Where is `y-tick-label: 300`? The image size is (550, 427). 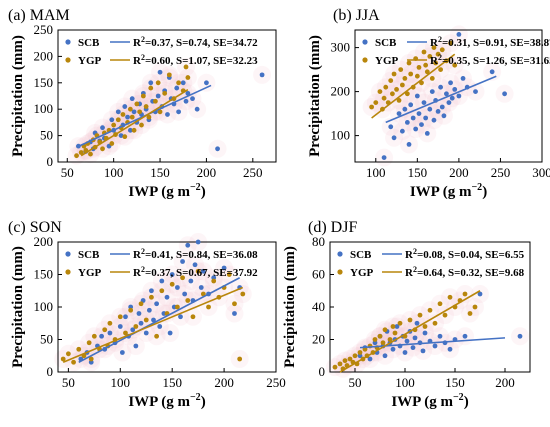 y-tick-label: 300 is located at coordinates (341, 47).